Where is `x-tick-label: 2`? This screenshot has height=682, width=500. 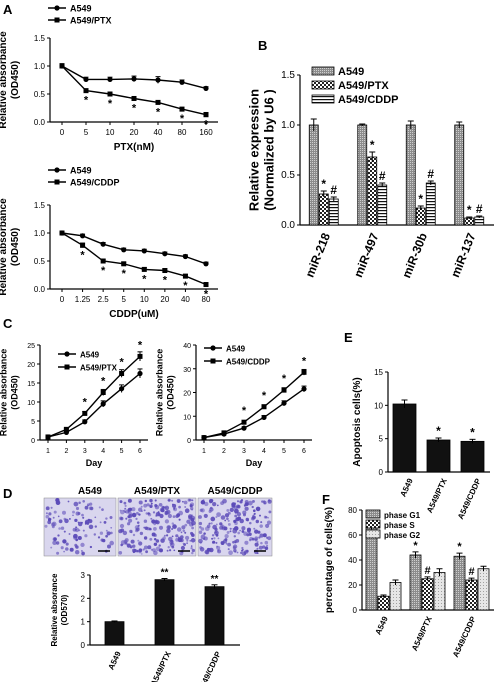
x-tick-label: 2 is located at coordinates (224, 451).